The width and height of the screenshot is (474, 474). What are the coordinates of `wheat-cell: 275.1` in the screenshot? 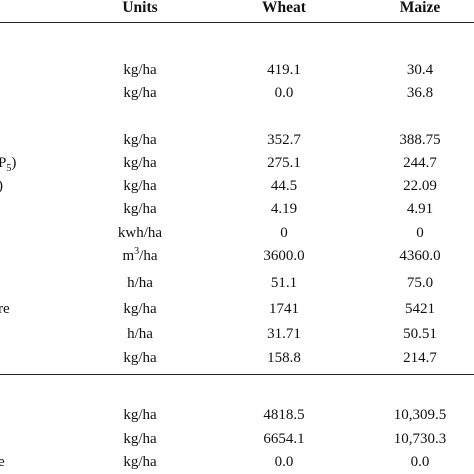 It's located at (284, 163).